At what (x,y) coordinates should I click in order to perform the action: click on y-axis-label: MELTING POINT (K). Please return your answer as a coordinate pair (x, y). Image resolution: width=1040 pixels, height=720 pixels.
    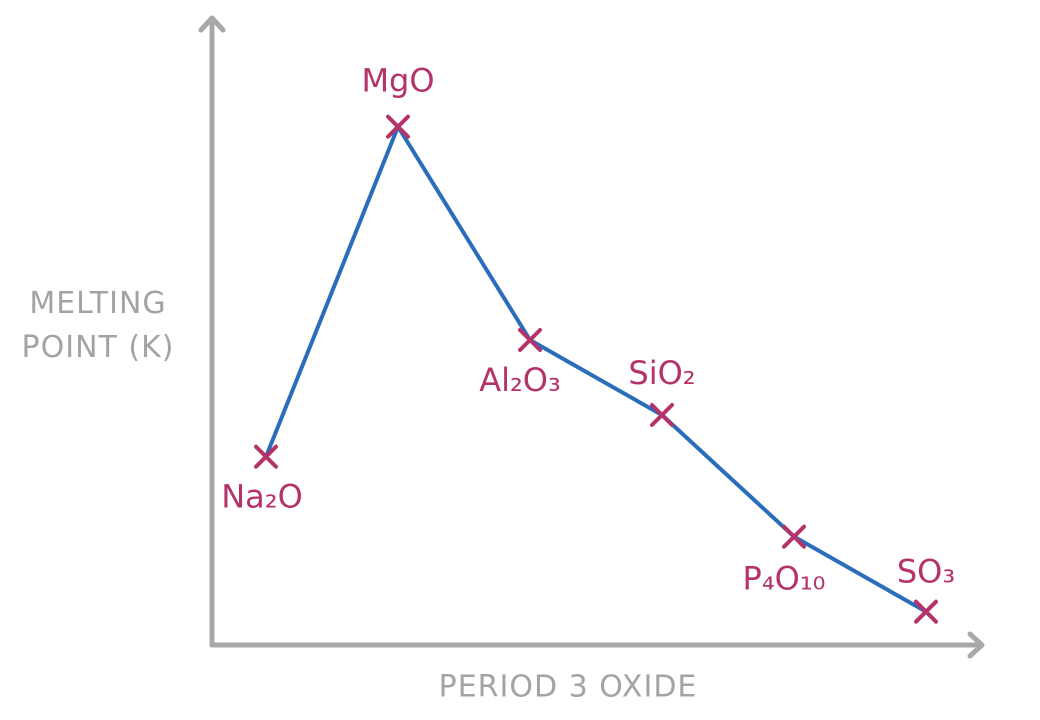
    Looking at the image, I should click on (98, 325).